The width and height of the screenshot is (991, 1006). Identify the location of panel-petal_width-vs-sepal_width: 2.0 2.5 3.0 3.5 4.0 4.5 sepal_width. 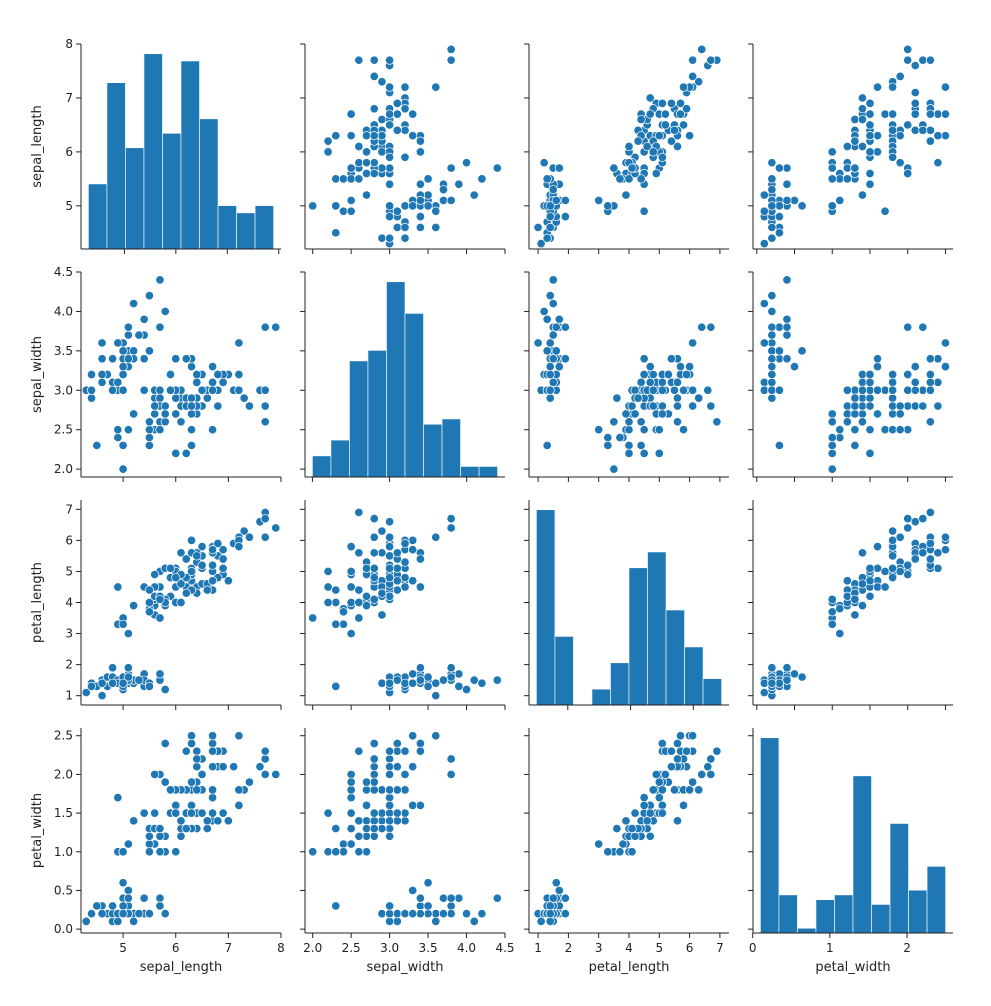
(407, 851).